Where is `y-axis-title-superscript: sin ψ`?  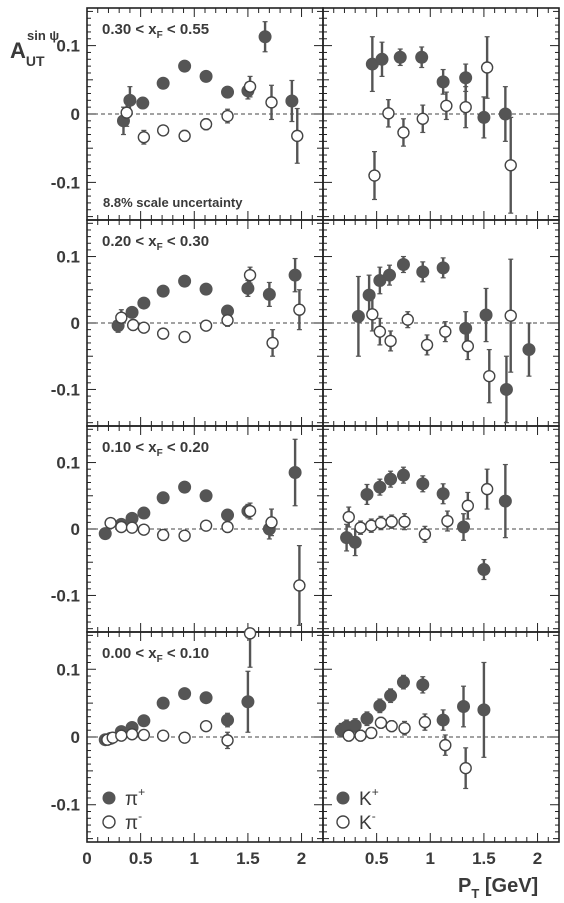 y-axis-title-superscript: sin ψ is located at coordinates (43, 35).